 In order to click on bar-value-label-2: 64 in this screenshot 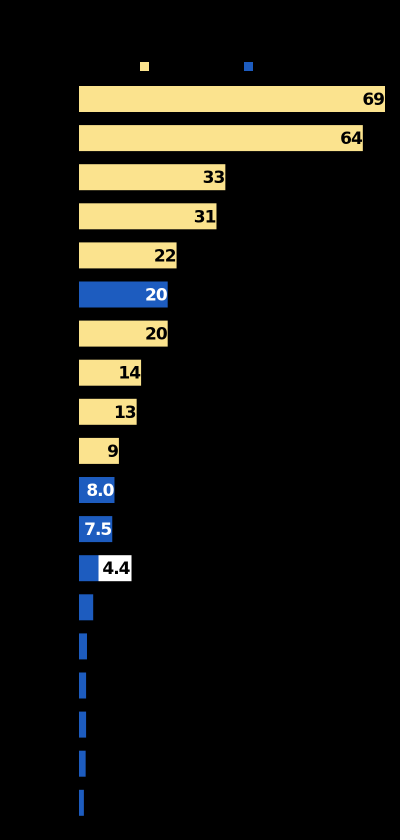, I will do `click(351, 139)`.